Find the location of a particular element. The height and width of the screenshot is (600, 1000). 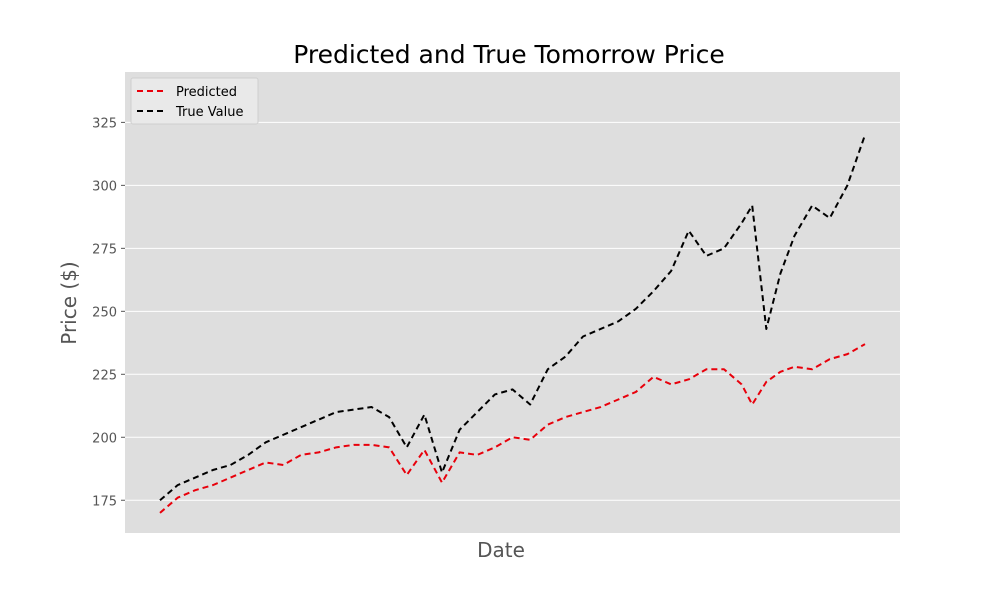

chart-title: Predicted and True Tomorrow Price is located at coordinates (509, 54).